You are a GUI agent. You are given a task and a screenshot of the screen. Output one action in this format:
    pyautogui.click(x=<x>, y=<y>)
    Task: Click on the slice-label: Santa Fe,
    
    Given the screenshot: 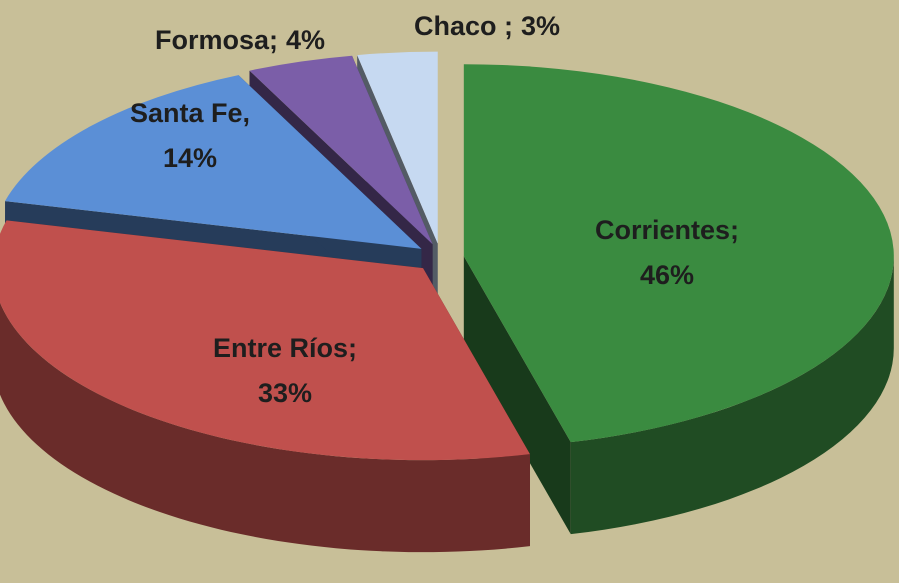 What is the action you would take?
    pyautogui.click(x=190, y=113)
    